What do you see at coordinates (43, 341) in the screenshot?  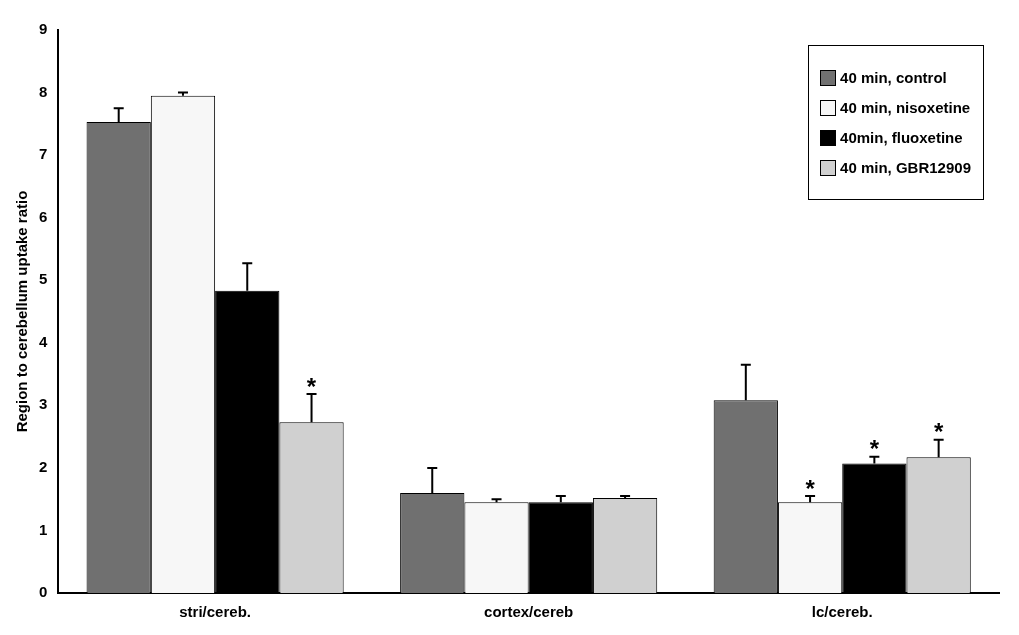 I see `y-tick-label: 4` at bounding box center [43, 341].